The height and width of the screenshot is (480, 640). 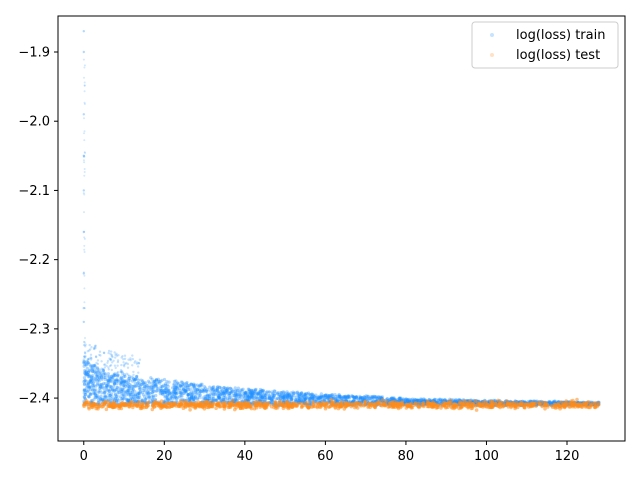 I want to click on y-tick-label: −2.1, so click(x=34, y=191).